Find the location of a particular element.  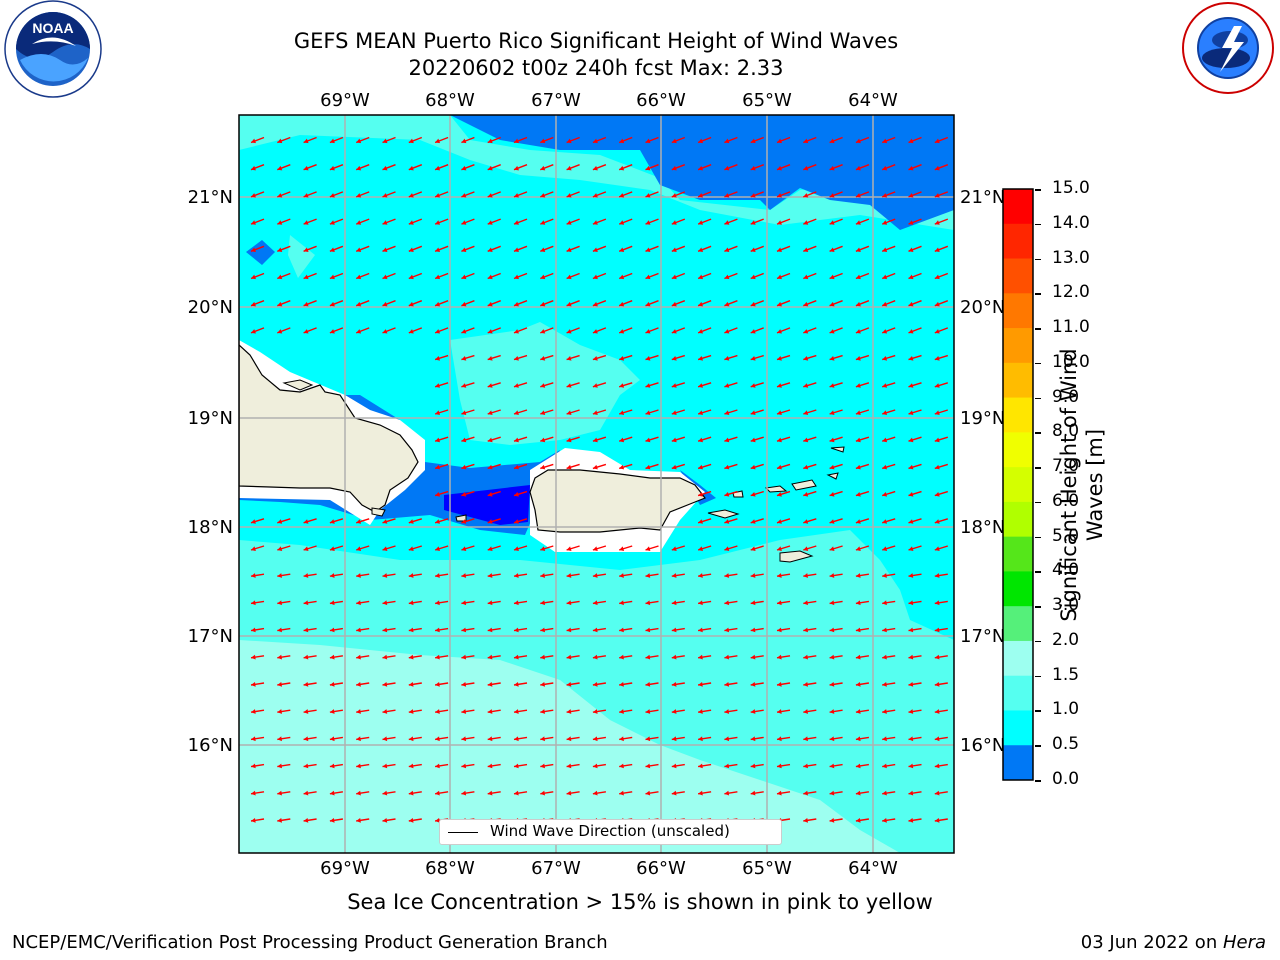

colorbar-tick-label: 7.0 is located at coordinates (1066, 466).